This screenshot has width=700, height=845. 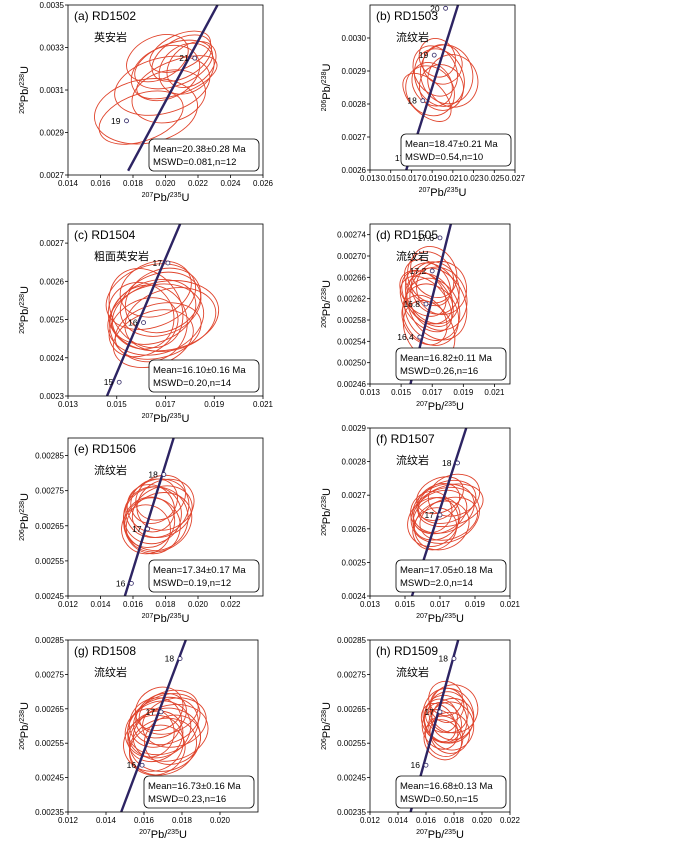 What do you see at coordinates (144, 820) in the screenshot?
I see `x-tick-label: 0.016` at bounding box center [144, 820].